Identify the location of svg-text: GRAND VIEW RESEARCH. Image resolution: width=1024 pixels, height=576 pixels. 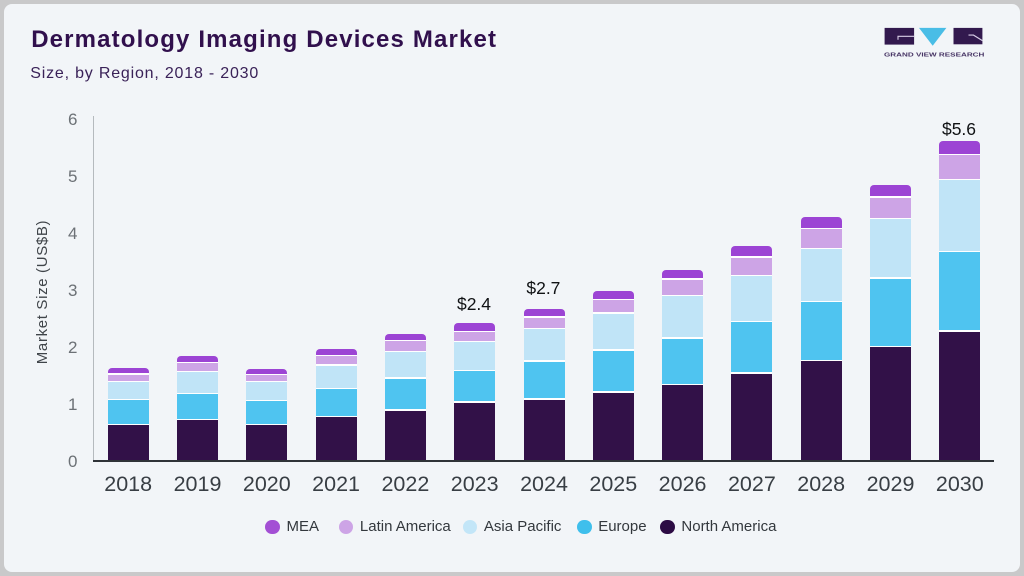
(934, 56).